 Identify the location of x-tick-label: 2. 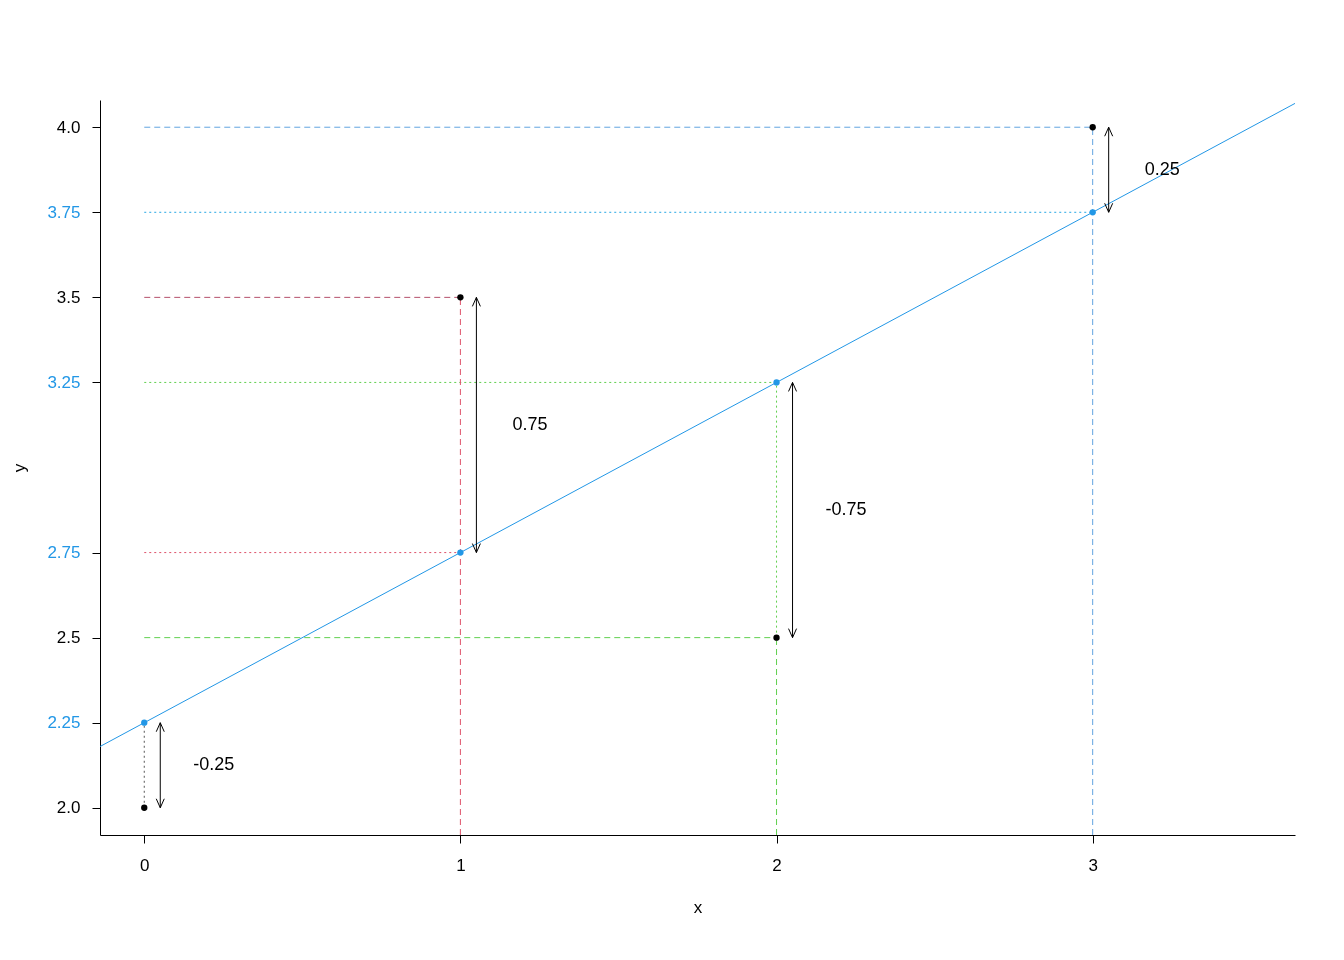
(777, 865).